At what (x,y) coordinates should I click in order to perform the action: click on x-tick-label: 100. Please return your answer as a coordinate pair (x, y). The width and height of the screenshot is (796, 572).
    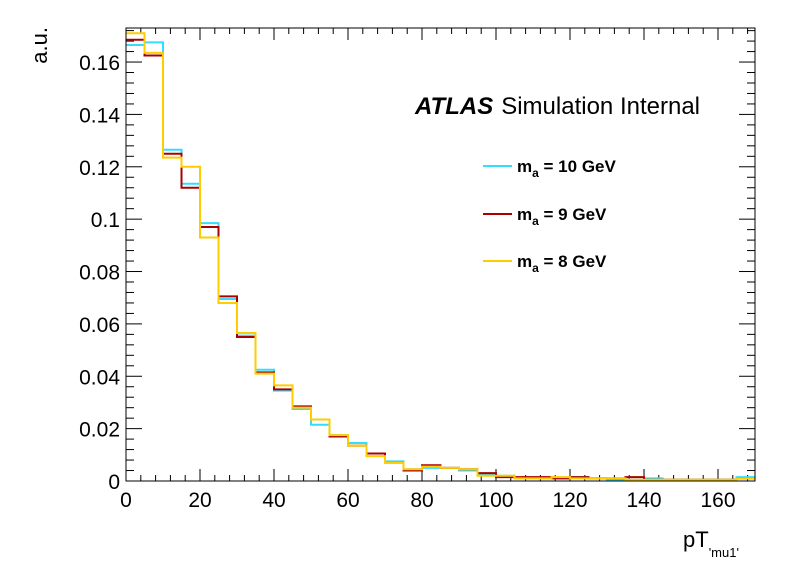
    Looking at the image, I should click on (495, 500).